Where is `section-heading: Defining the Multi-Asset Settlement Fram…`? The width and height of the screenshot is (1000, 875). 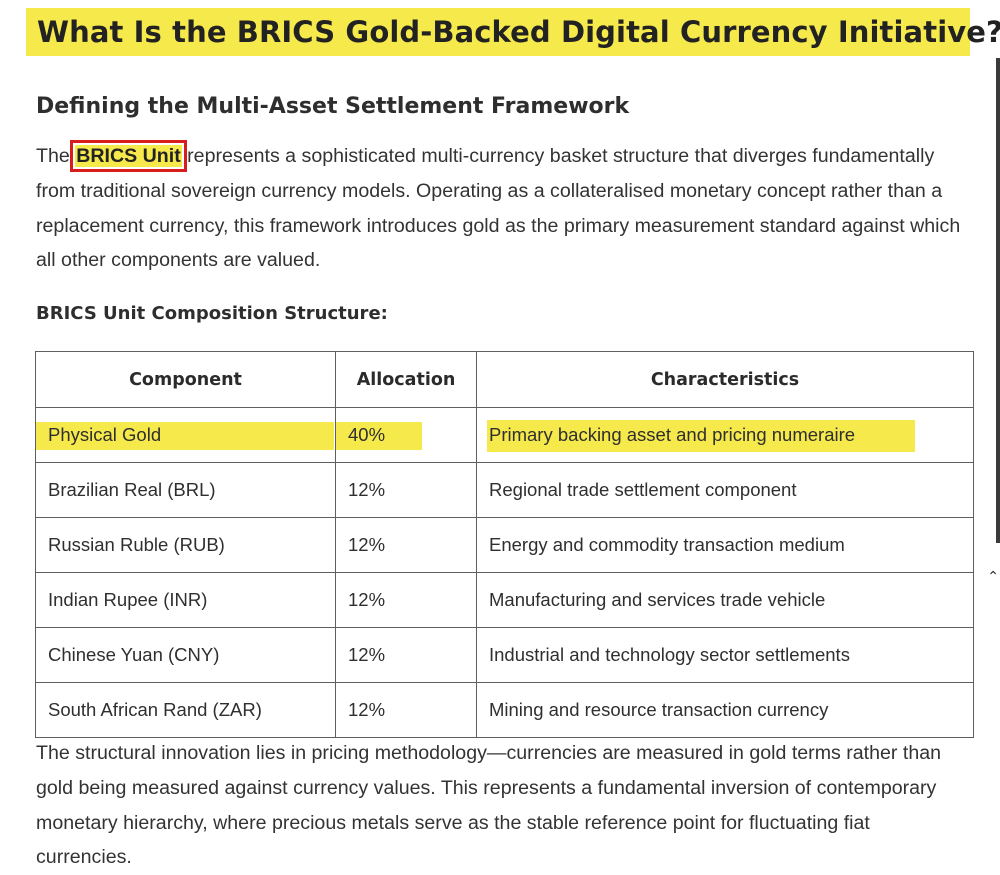 section-heading: Defining the Multi-Asset Settlement Fram… is located at coordinates (333, 106).